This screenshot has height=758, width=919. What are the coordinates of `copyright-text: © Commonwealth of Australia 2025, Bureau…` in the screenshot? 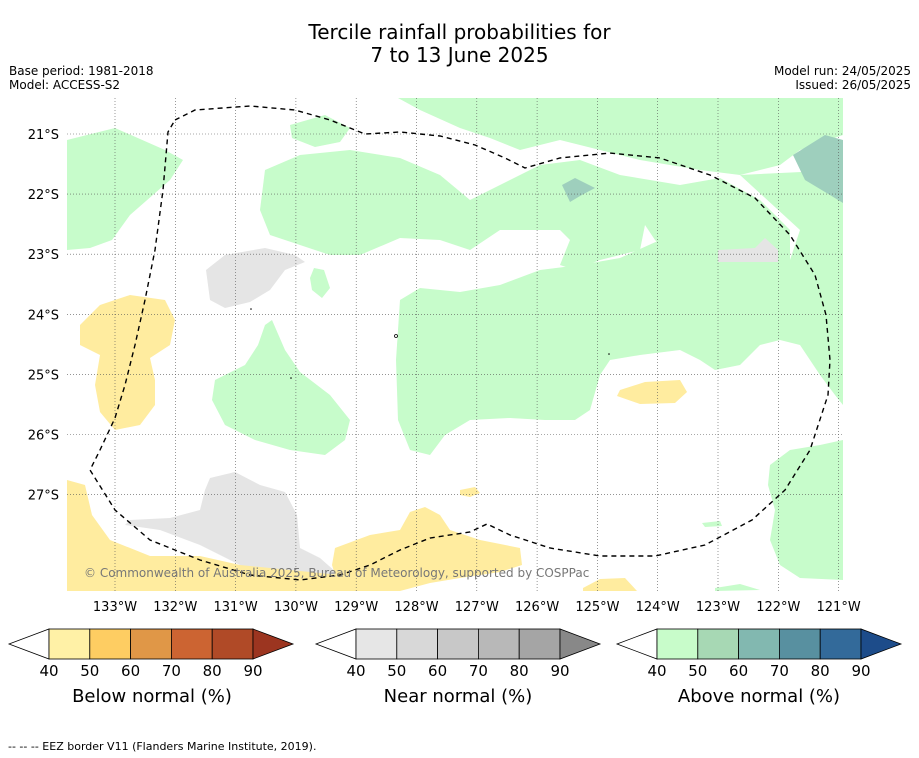 It's located at (336, 573).